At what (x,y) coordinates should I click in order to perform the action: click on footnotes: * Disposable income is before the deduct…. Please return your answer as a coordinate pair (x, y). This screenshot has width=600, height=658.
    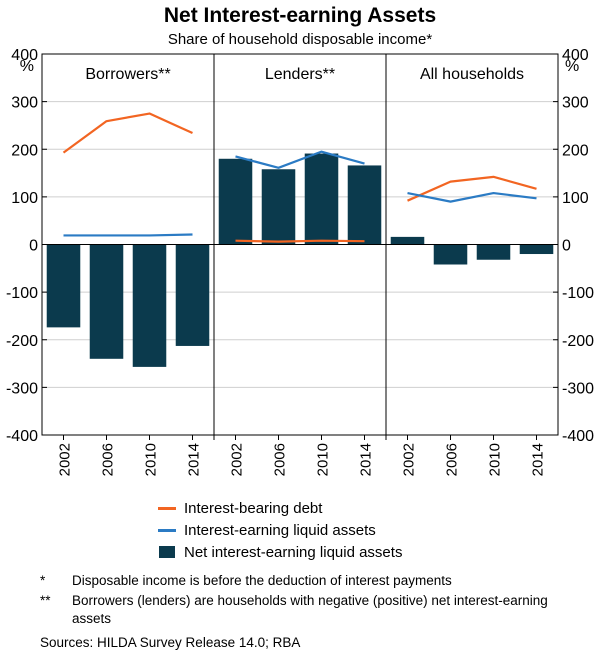
    Looking at the image, I should click on (310, 612).